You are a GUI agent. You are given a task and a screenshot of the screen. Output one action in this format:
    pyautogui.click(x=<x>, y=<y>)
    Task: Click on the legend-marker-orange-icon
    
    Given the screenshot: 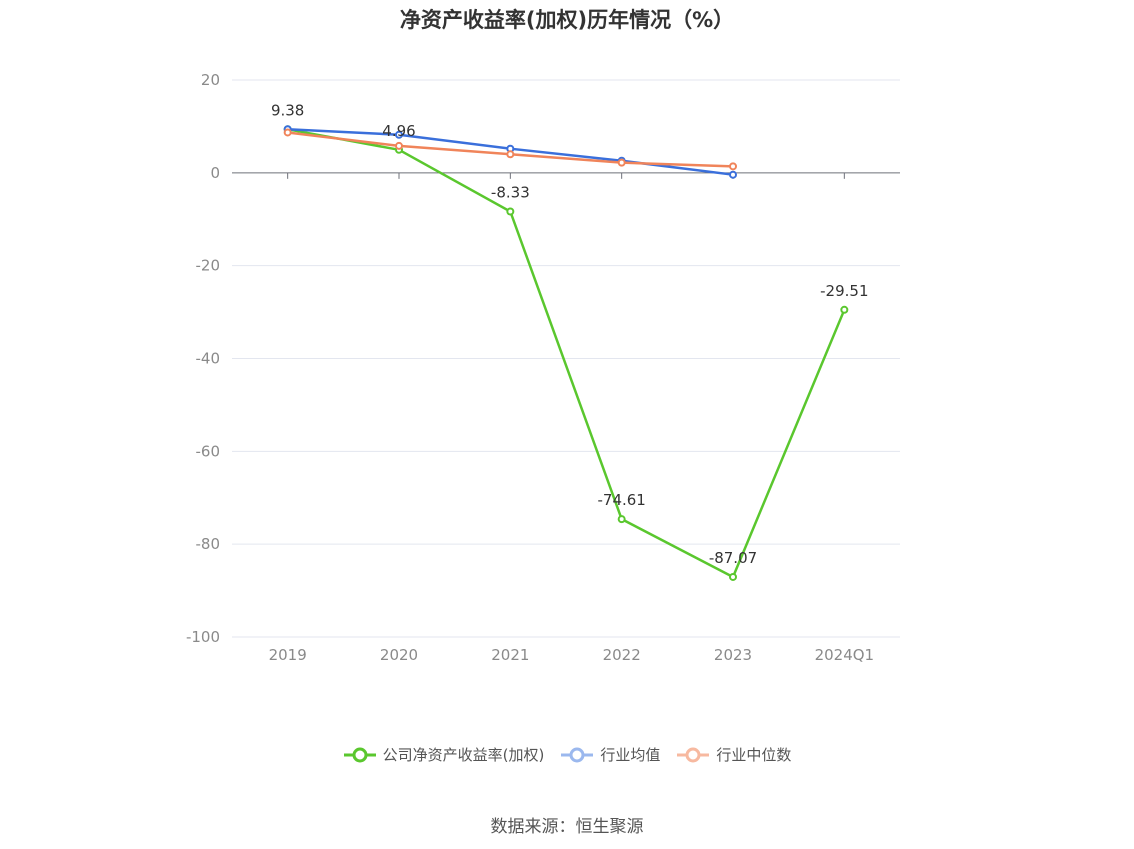 What is the action you would take?
    pyautogui.click(x=693, y=754)
    